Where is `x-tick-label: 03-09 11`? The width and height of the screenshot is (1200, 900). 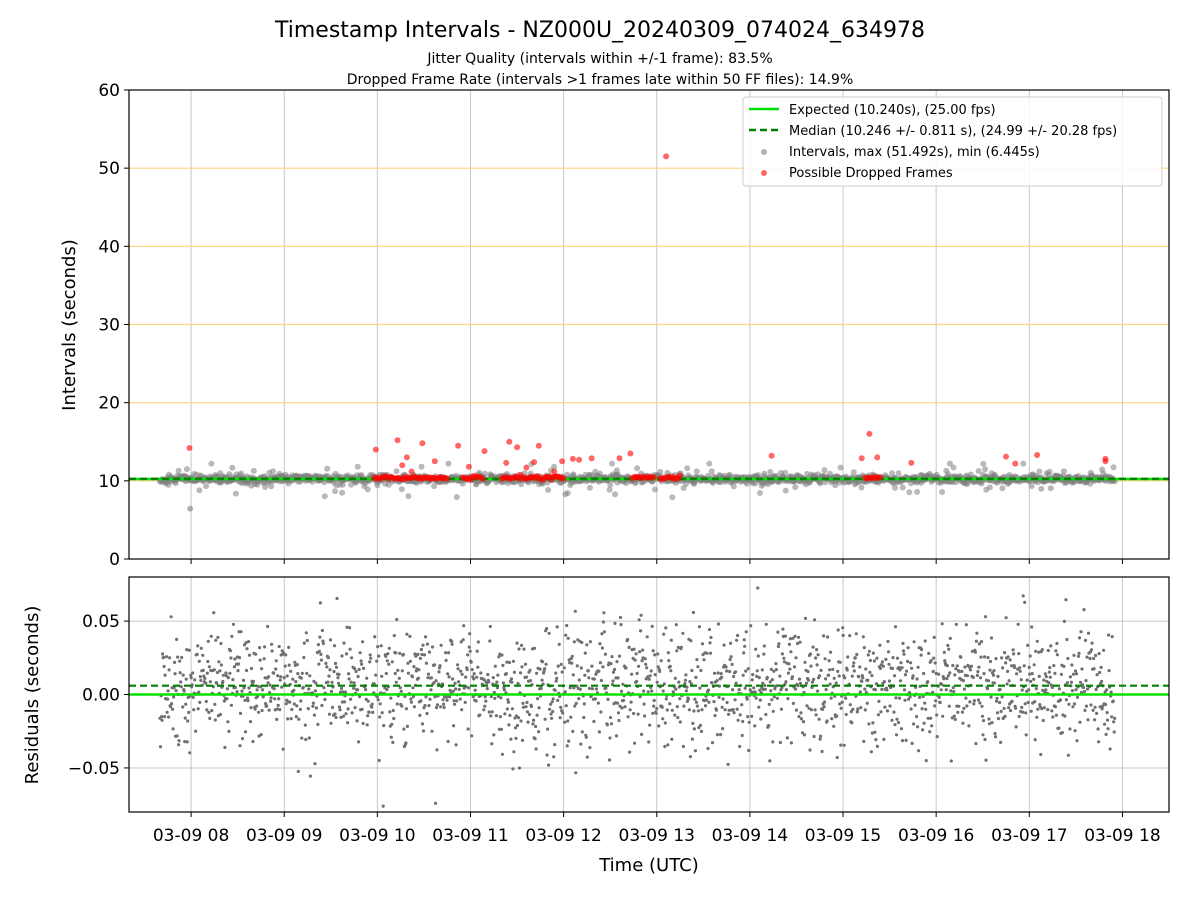 x-tick-label: 03-09 11 is located at coordinates (470, 836).